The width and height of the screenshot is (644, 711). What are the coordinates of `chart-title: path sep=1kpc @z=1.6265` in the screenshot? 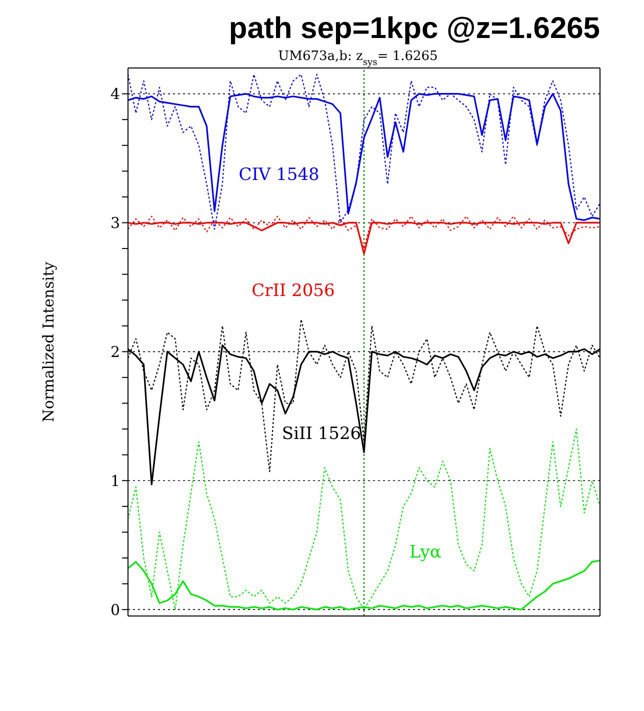 It's located at (414, 29).